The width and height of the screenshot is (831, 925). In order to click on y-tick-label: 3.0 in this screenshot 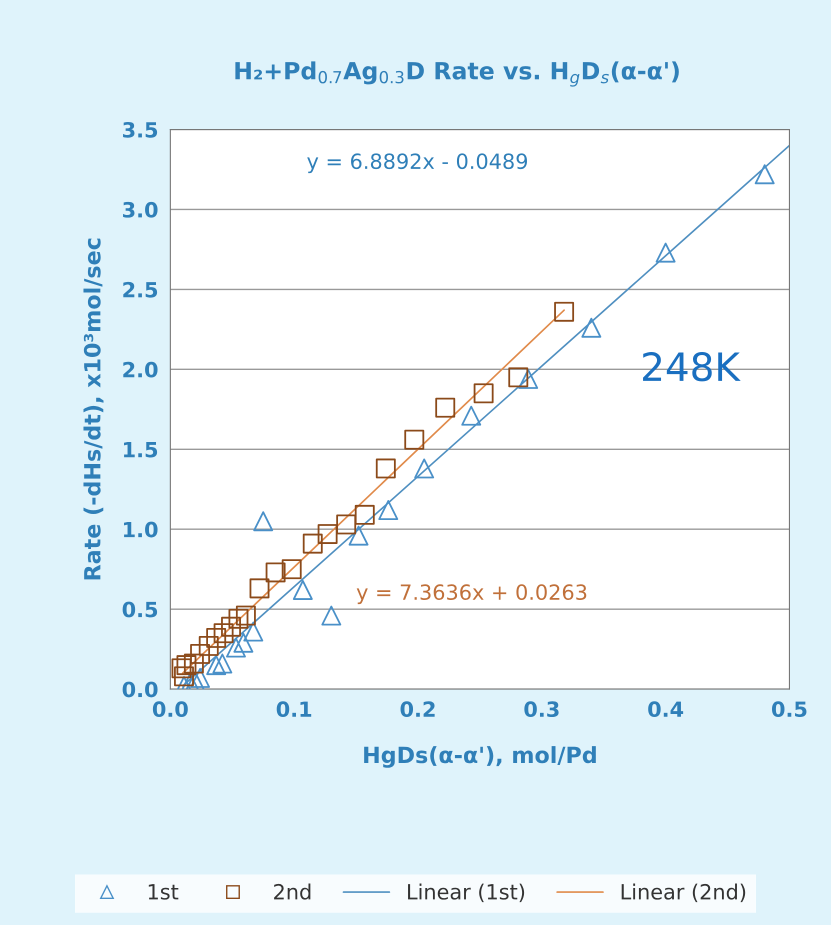, I will do `click(140, 210)`.